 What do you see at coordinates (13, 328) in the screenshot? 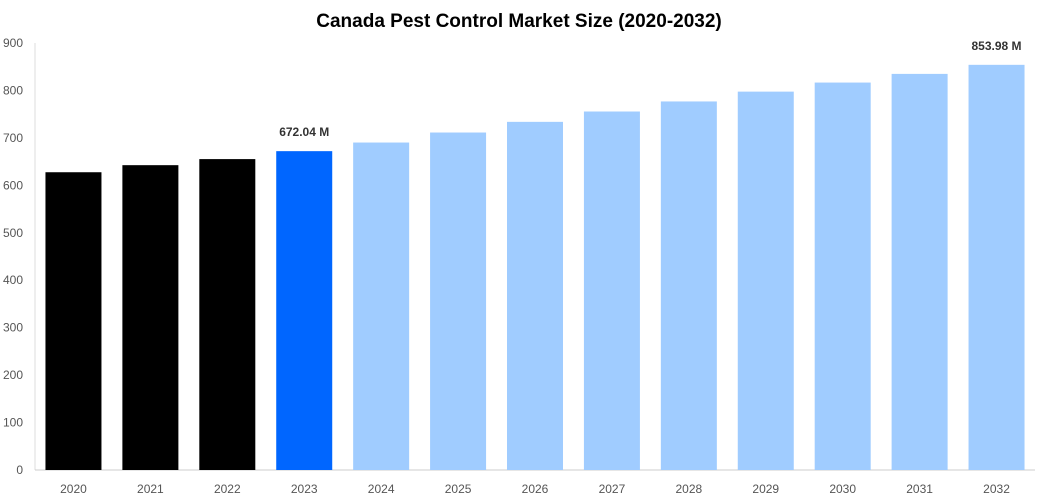
I see `y-tick-label: 300` at bounding box center [13, 328].